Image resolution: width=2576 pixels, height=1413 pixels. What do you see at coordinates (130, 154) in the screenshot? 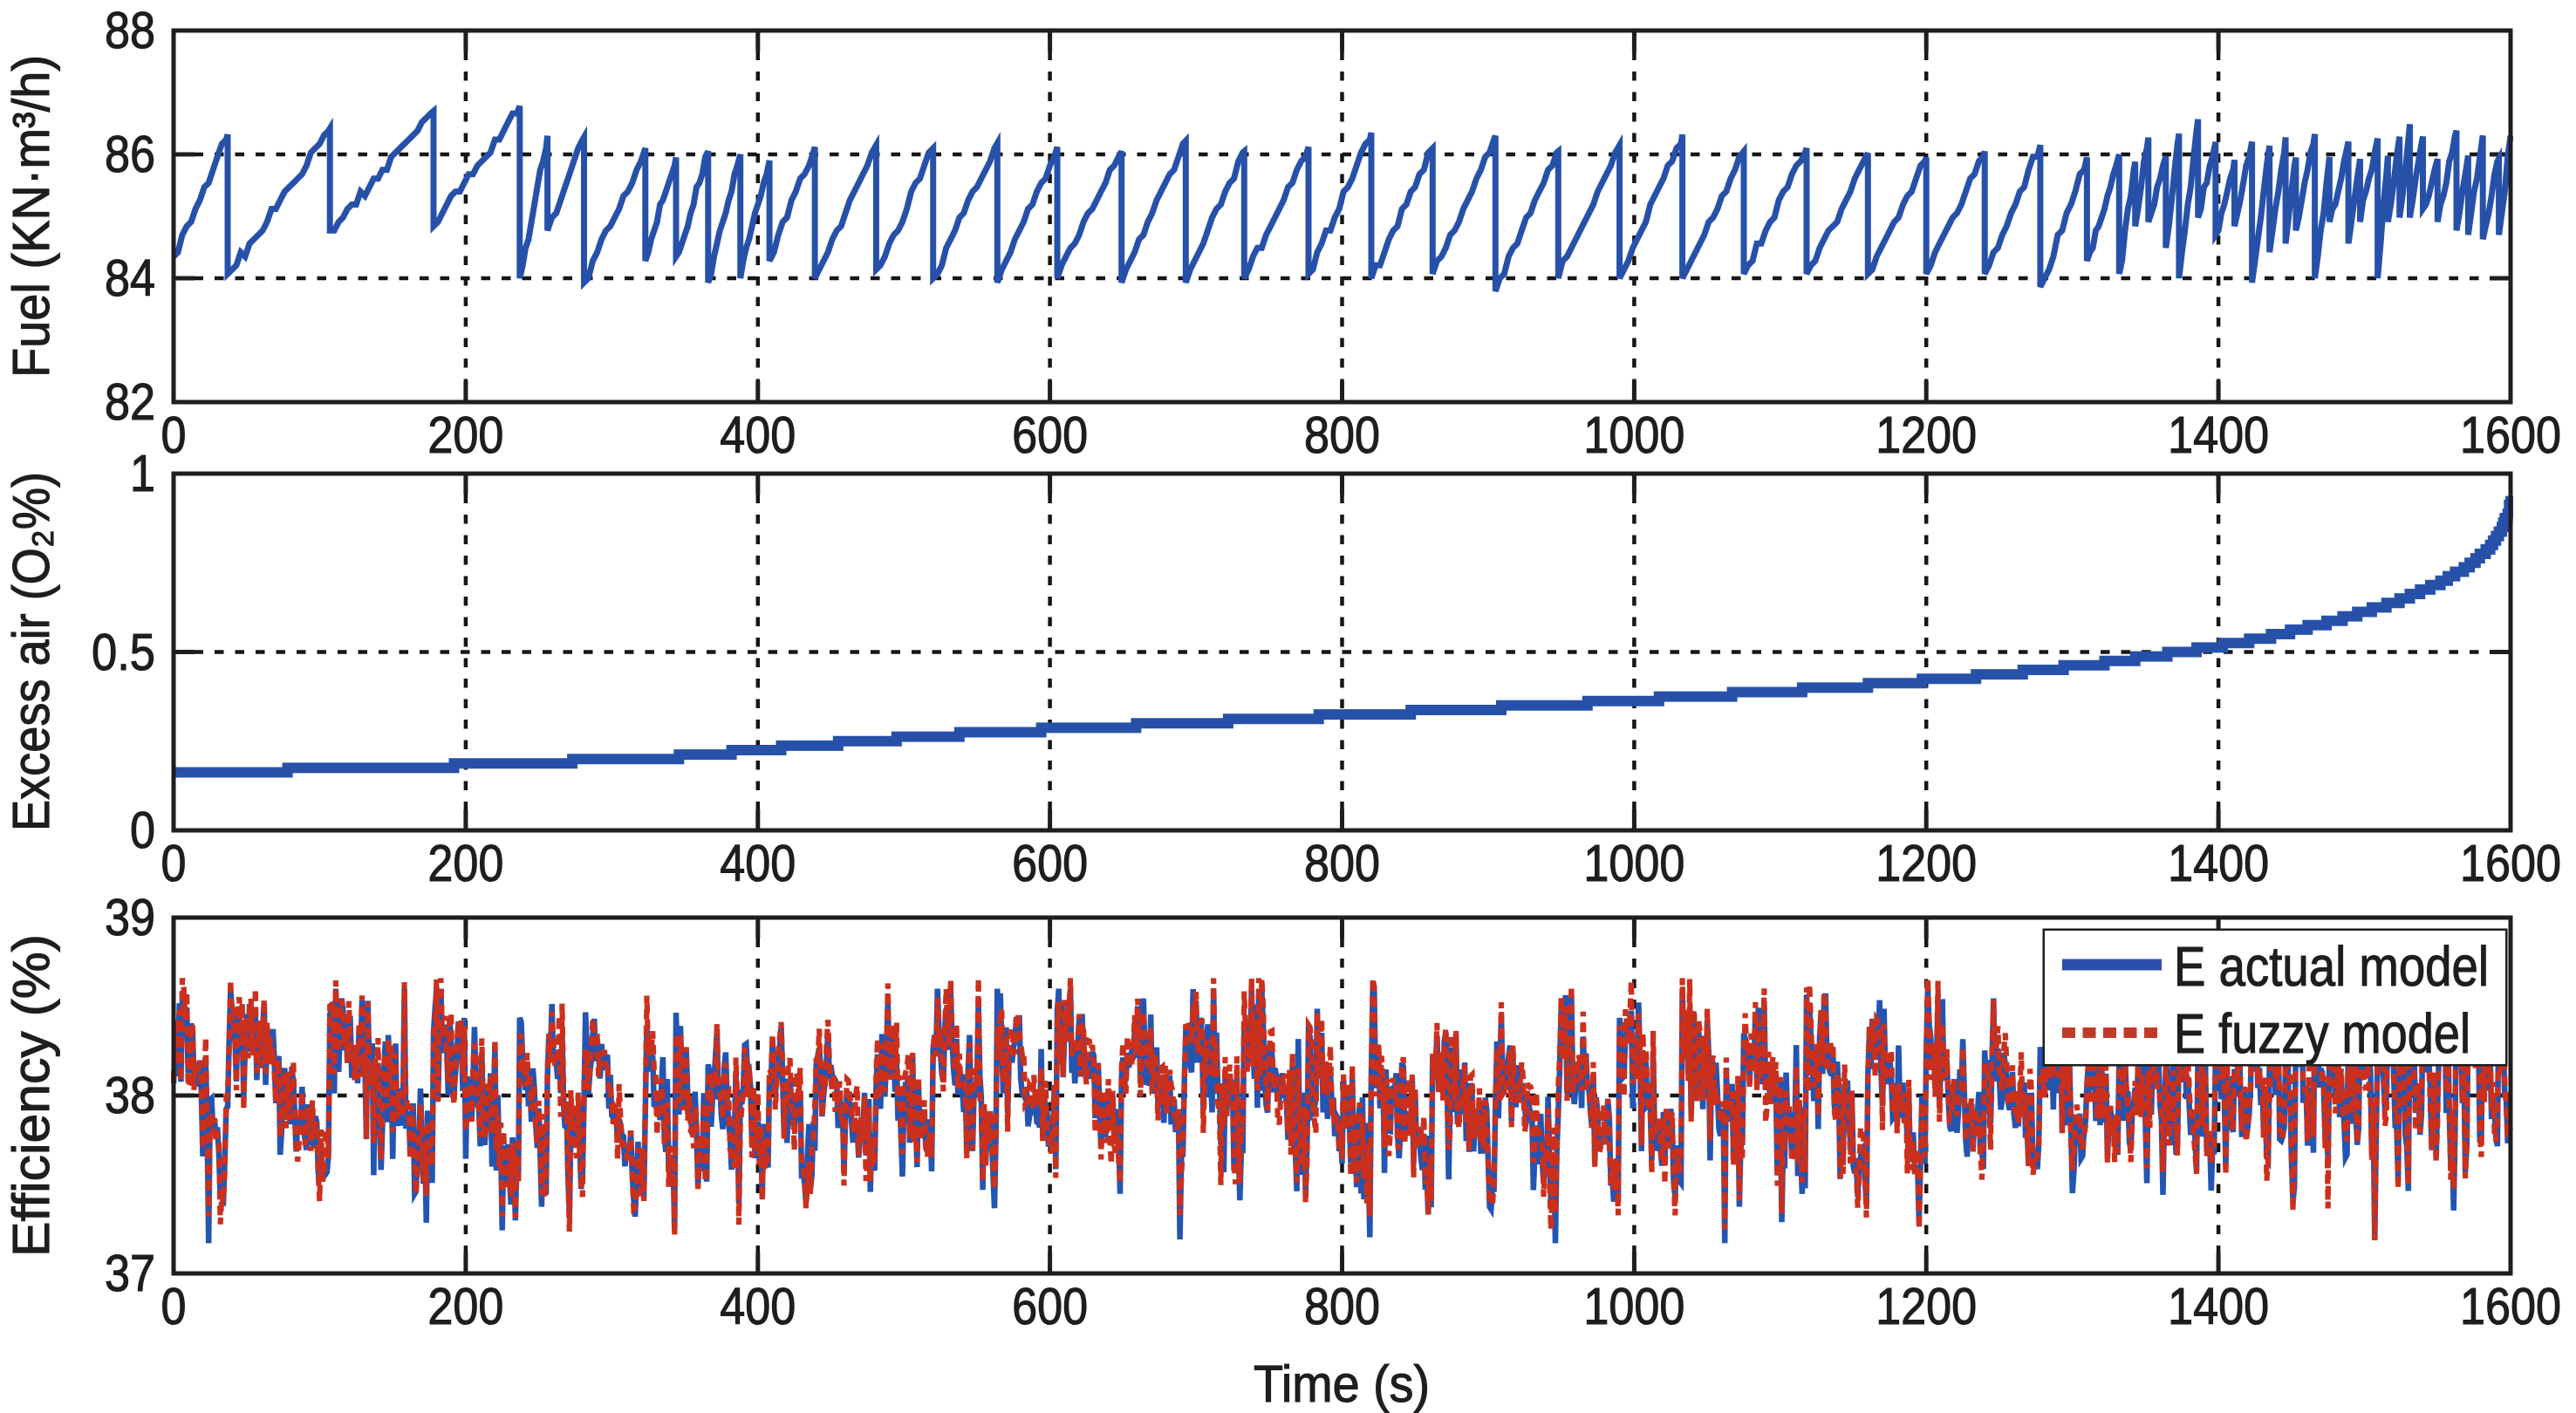
I see `svg-text: 86` at bounding box center [130, 154].